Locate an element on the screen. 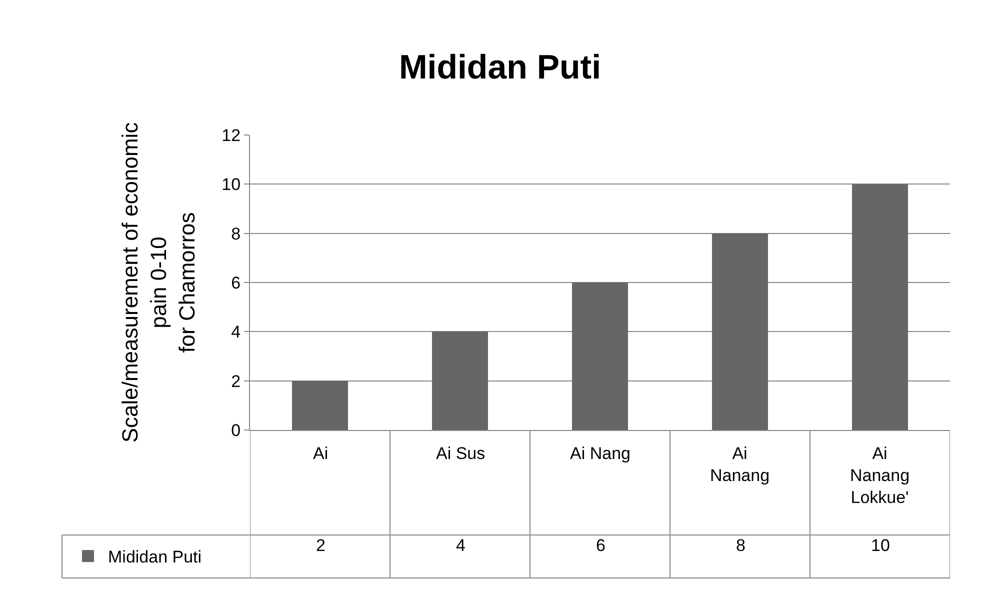  y-tick-label: 6 is located at coordinates (236, 282).